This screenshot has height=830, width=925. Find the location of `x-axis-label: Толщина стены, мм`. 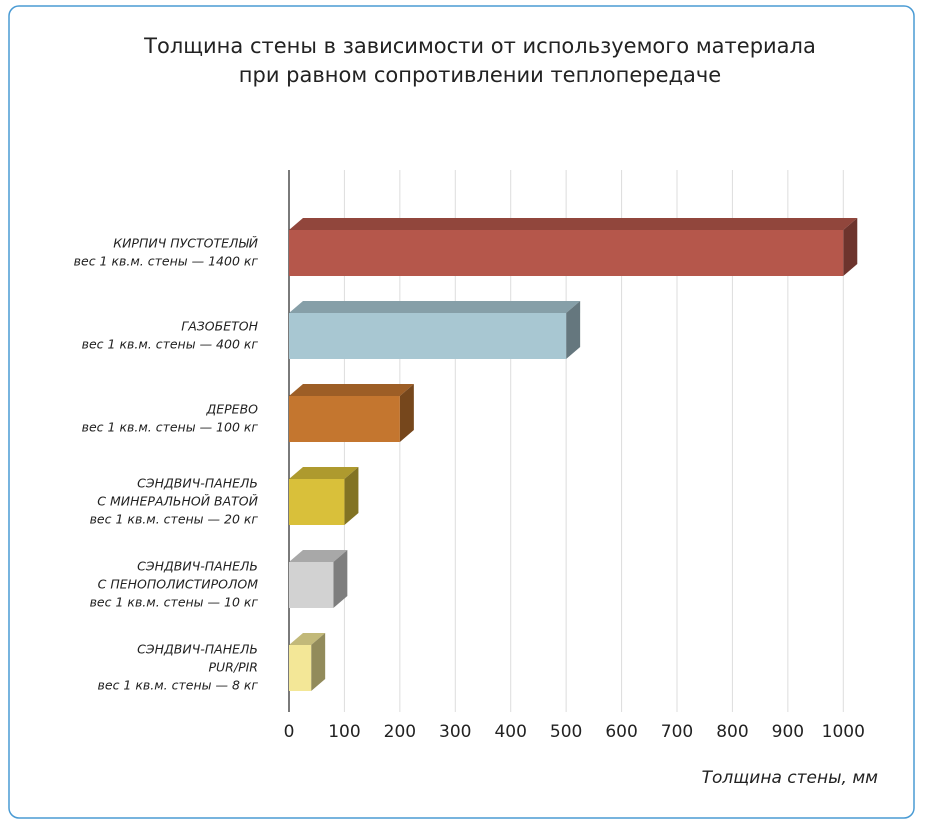

x-axis-label: Толщина стены, мм is located at coordinates (790, 778).